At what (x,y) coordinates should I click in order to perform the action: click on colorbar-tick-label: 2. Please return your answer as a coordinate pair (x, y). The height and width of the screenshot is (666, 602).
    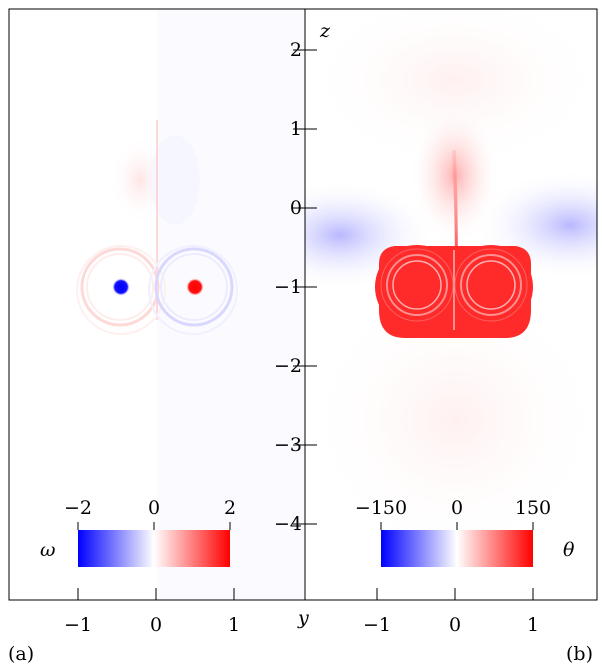
    Looking at the image, I should click on (230, 508).